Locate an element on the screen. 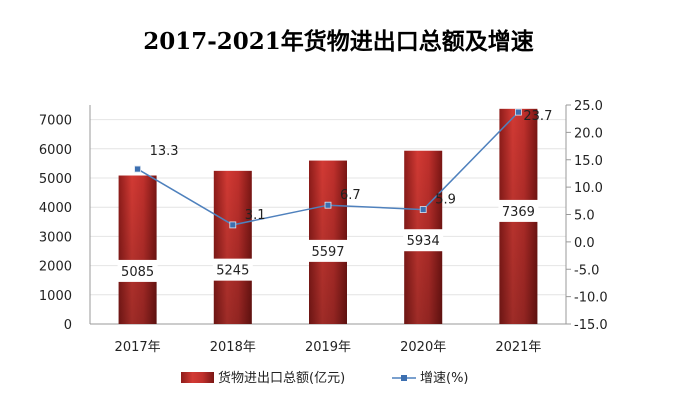 The width and height of the screenshot is (677, 406). right-tick-label: 20.0 is located at coordinates (588, 133).